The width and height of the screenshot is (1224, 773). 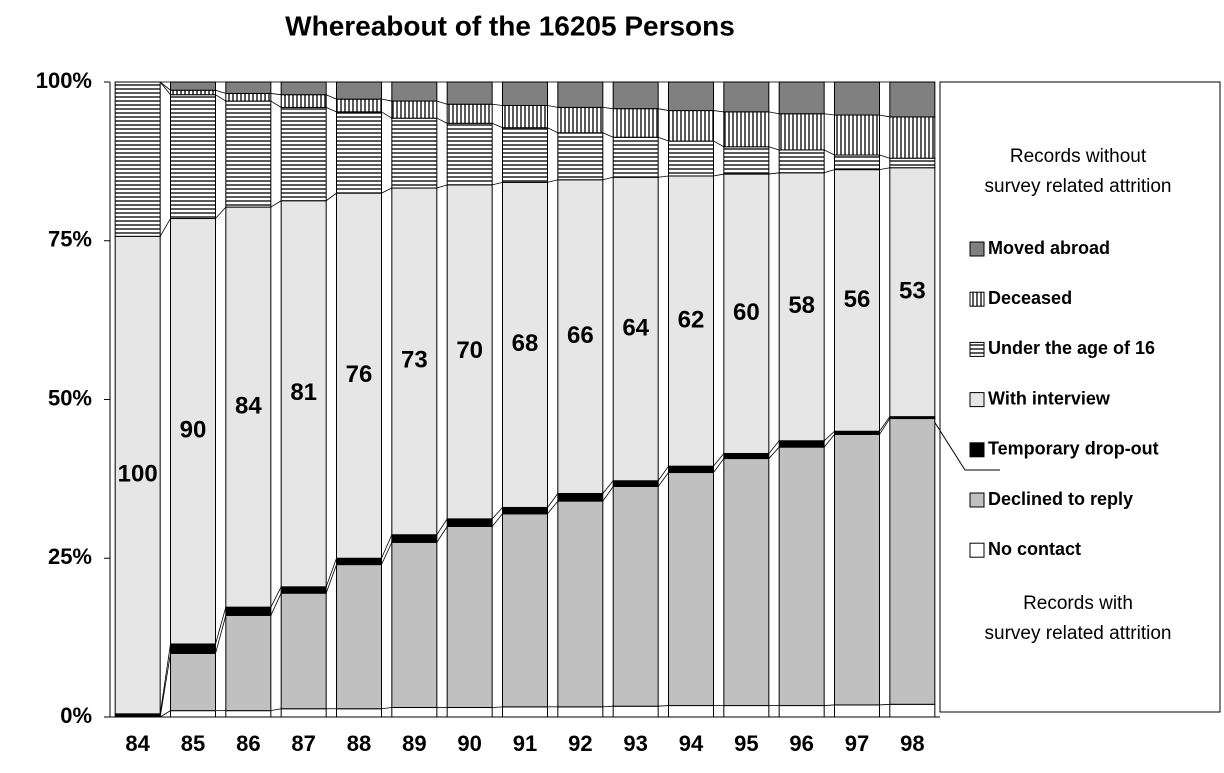 I want to click on x-tick-label: 84, so click(x=137, y=743).